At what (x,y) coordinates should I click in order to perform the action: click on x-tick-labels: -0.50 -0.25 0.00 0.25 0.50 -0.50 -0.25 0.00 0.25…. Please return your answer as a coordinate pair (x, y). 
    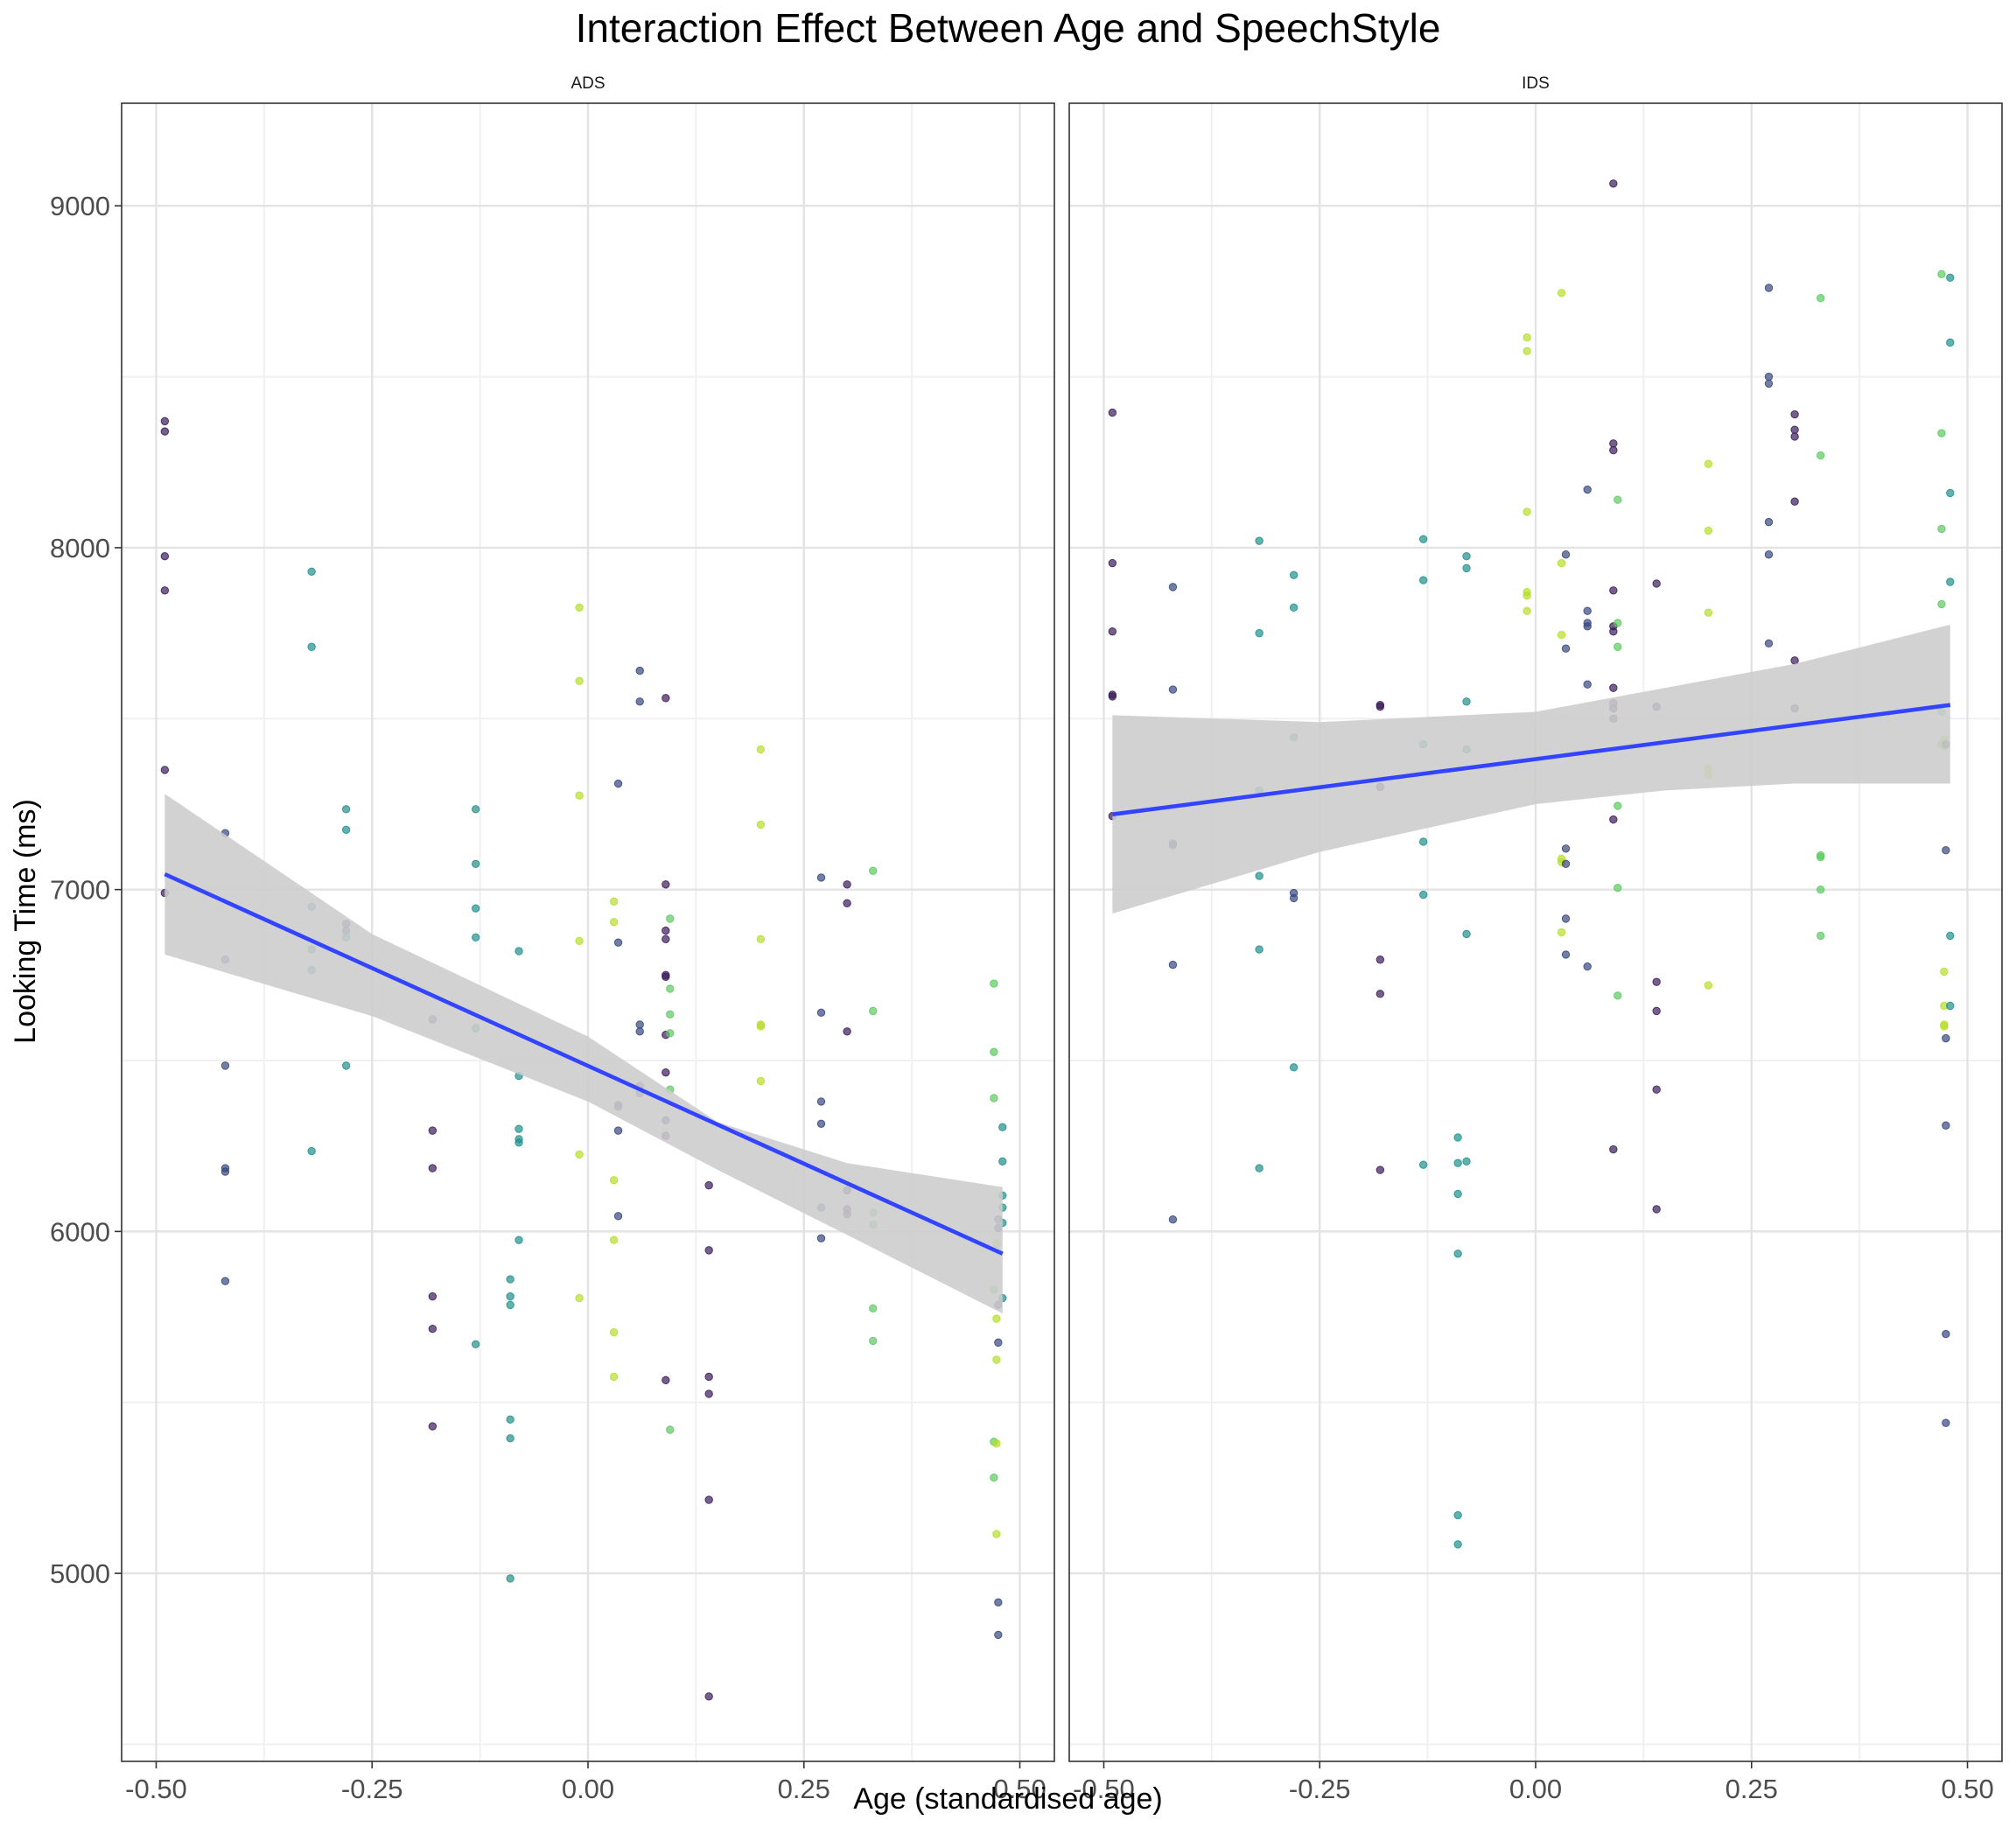
    Looking at the image, I should click on (1059, 1782).